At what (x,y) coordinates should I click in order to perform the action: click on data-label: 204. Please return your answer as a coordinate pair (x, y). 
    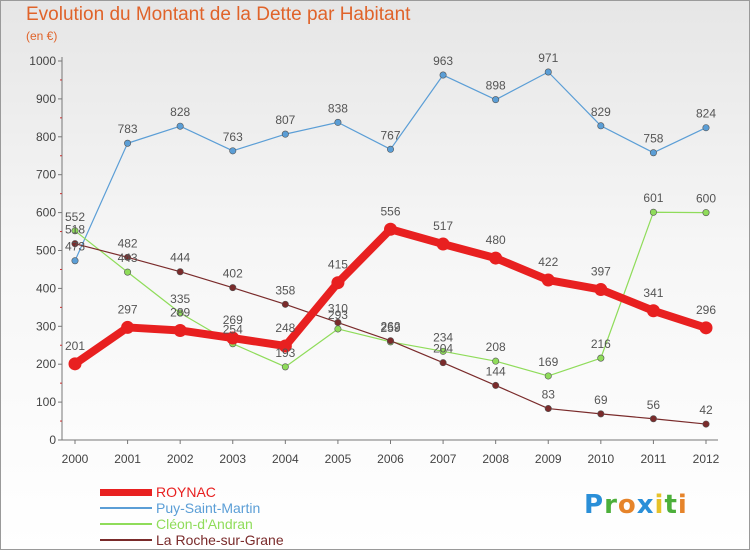
    Looking at the image, I should click on (443, 349).